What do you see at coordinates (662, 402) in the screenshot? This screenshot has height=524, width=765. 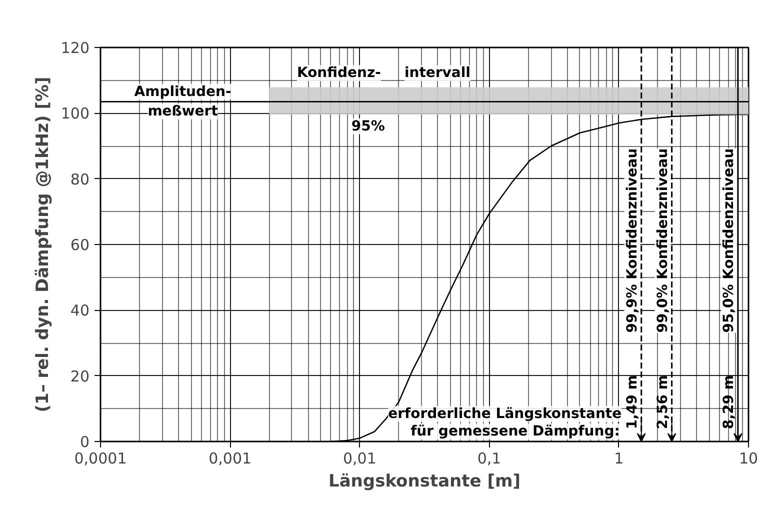 I see `annotation: 2,56 m` at bounding box center [662, 402].